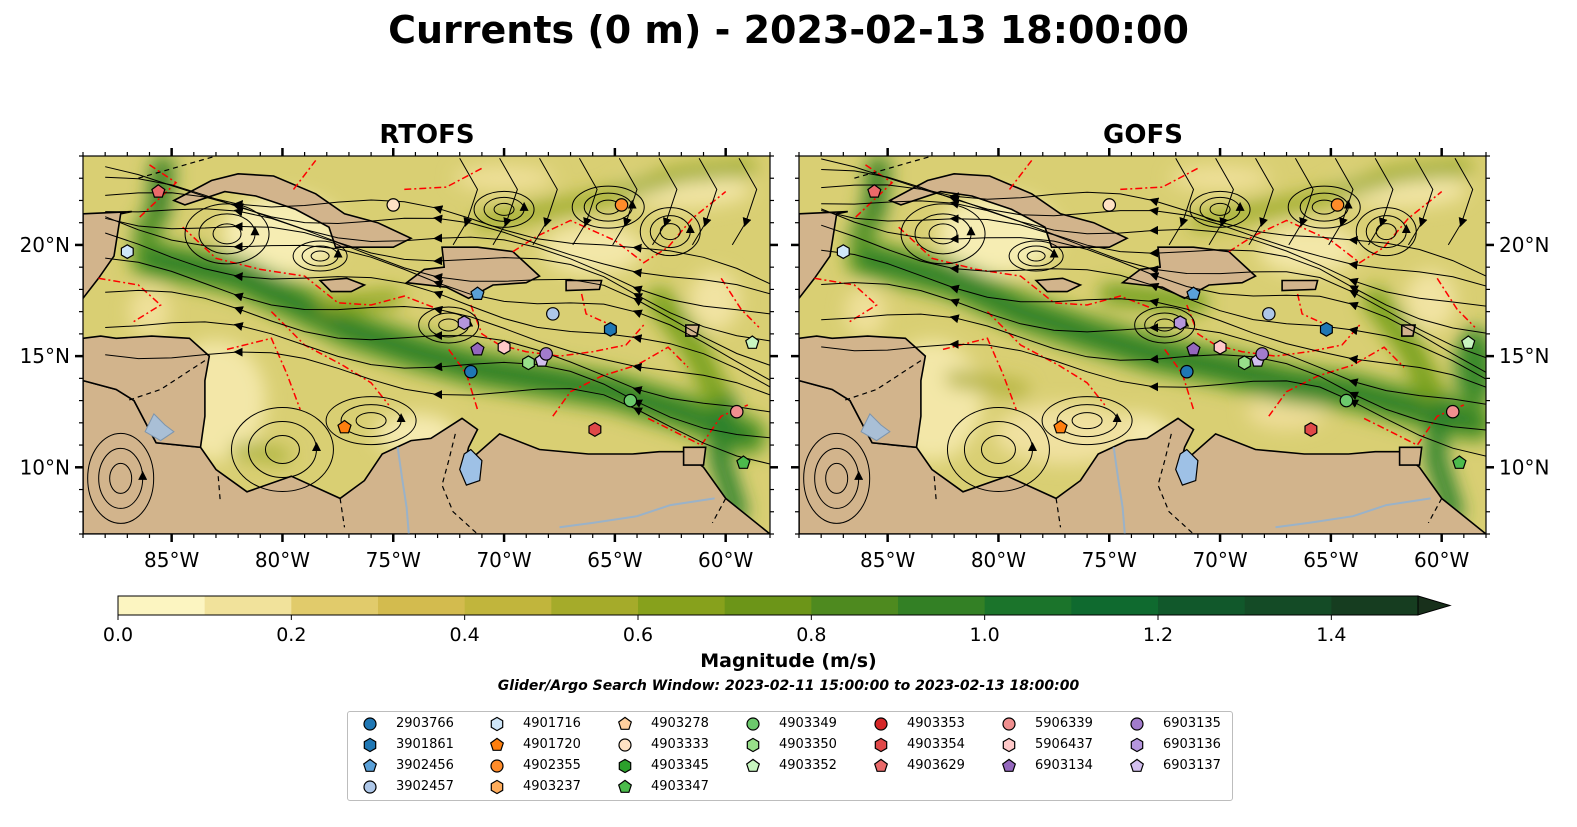 This screenshot has width=1577, height=827. What do you see at coordinates (1353, 513) in the screenshot?
I see `river` at bounding box center [1353, 513].